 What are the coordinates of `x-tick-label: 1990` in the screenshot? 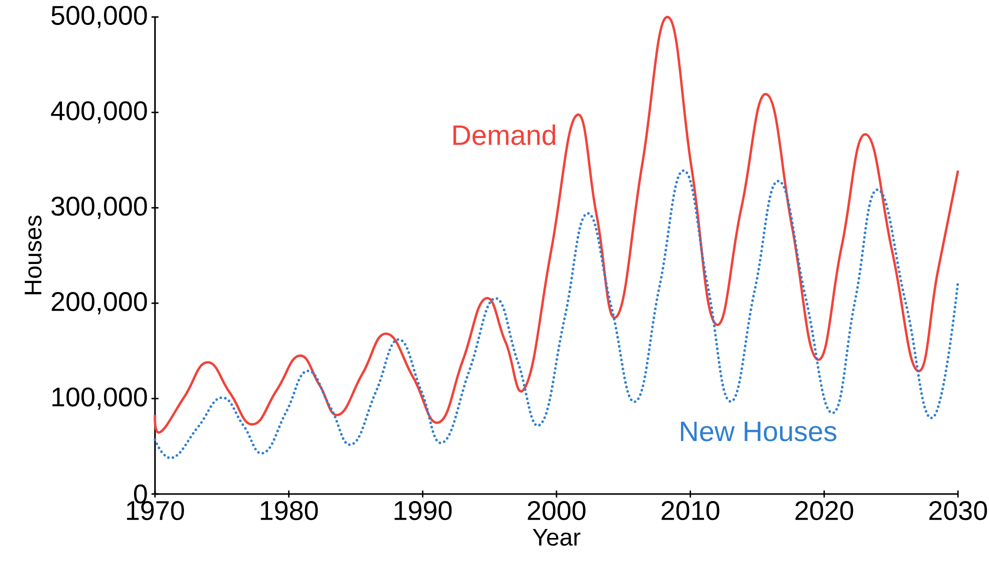 It's located at (423, 510).